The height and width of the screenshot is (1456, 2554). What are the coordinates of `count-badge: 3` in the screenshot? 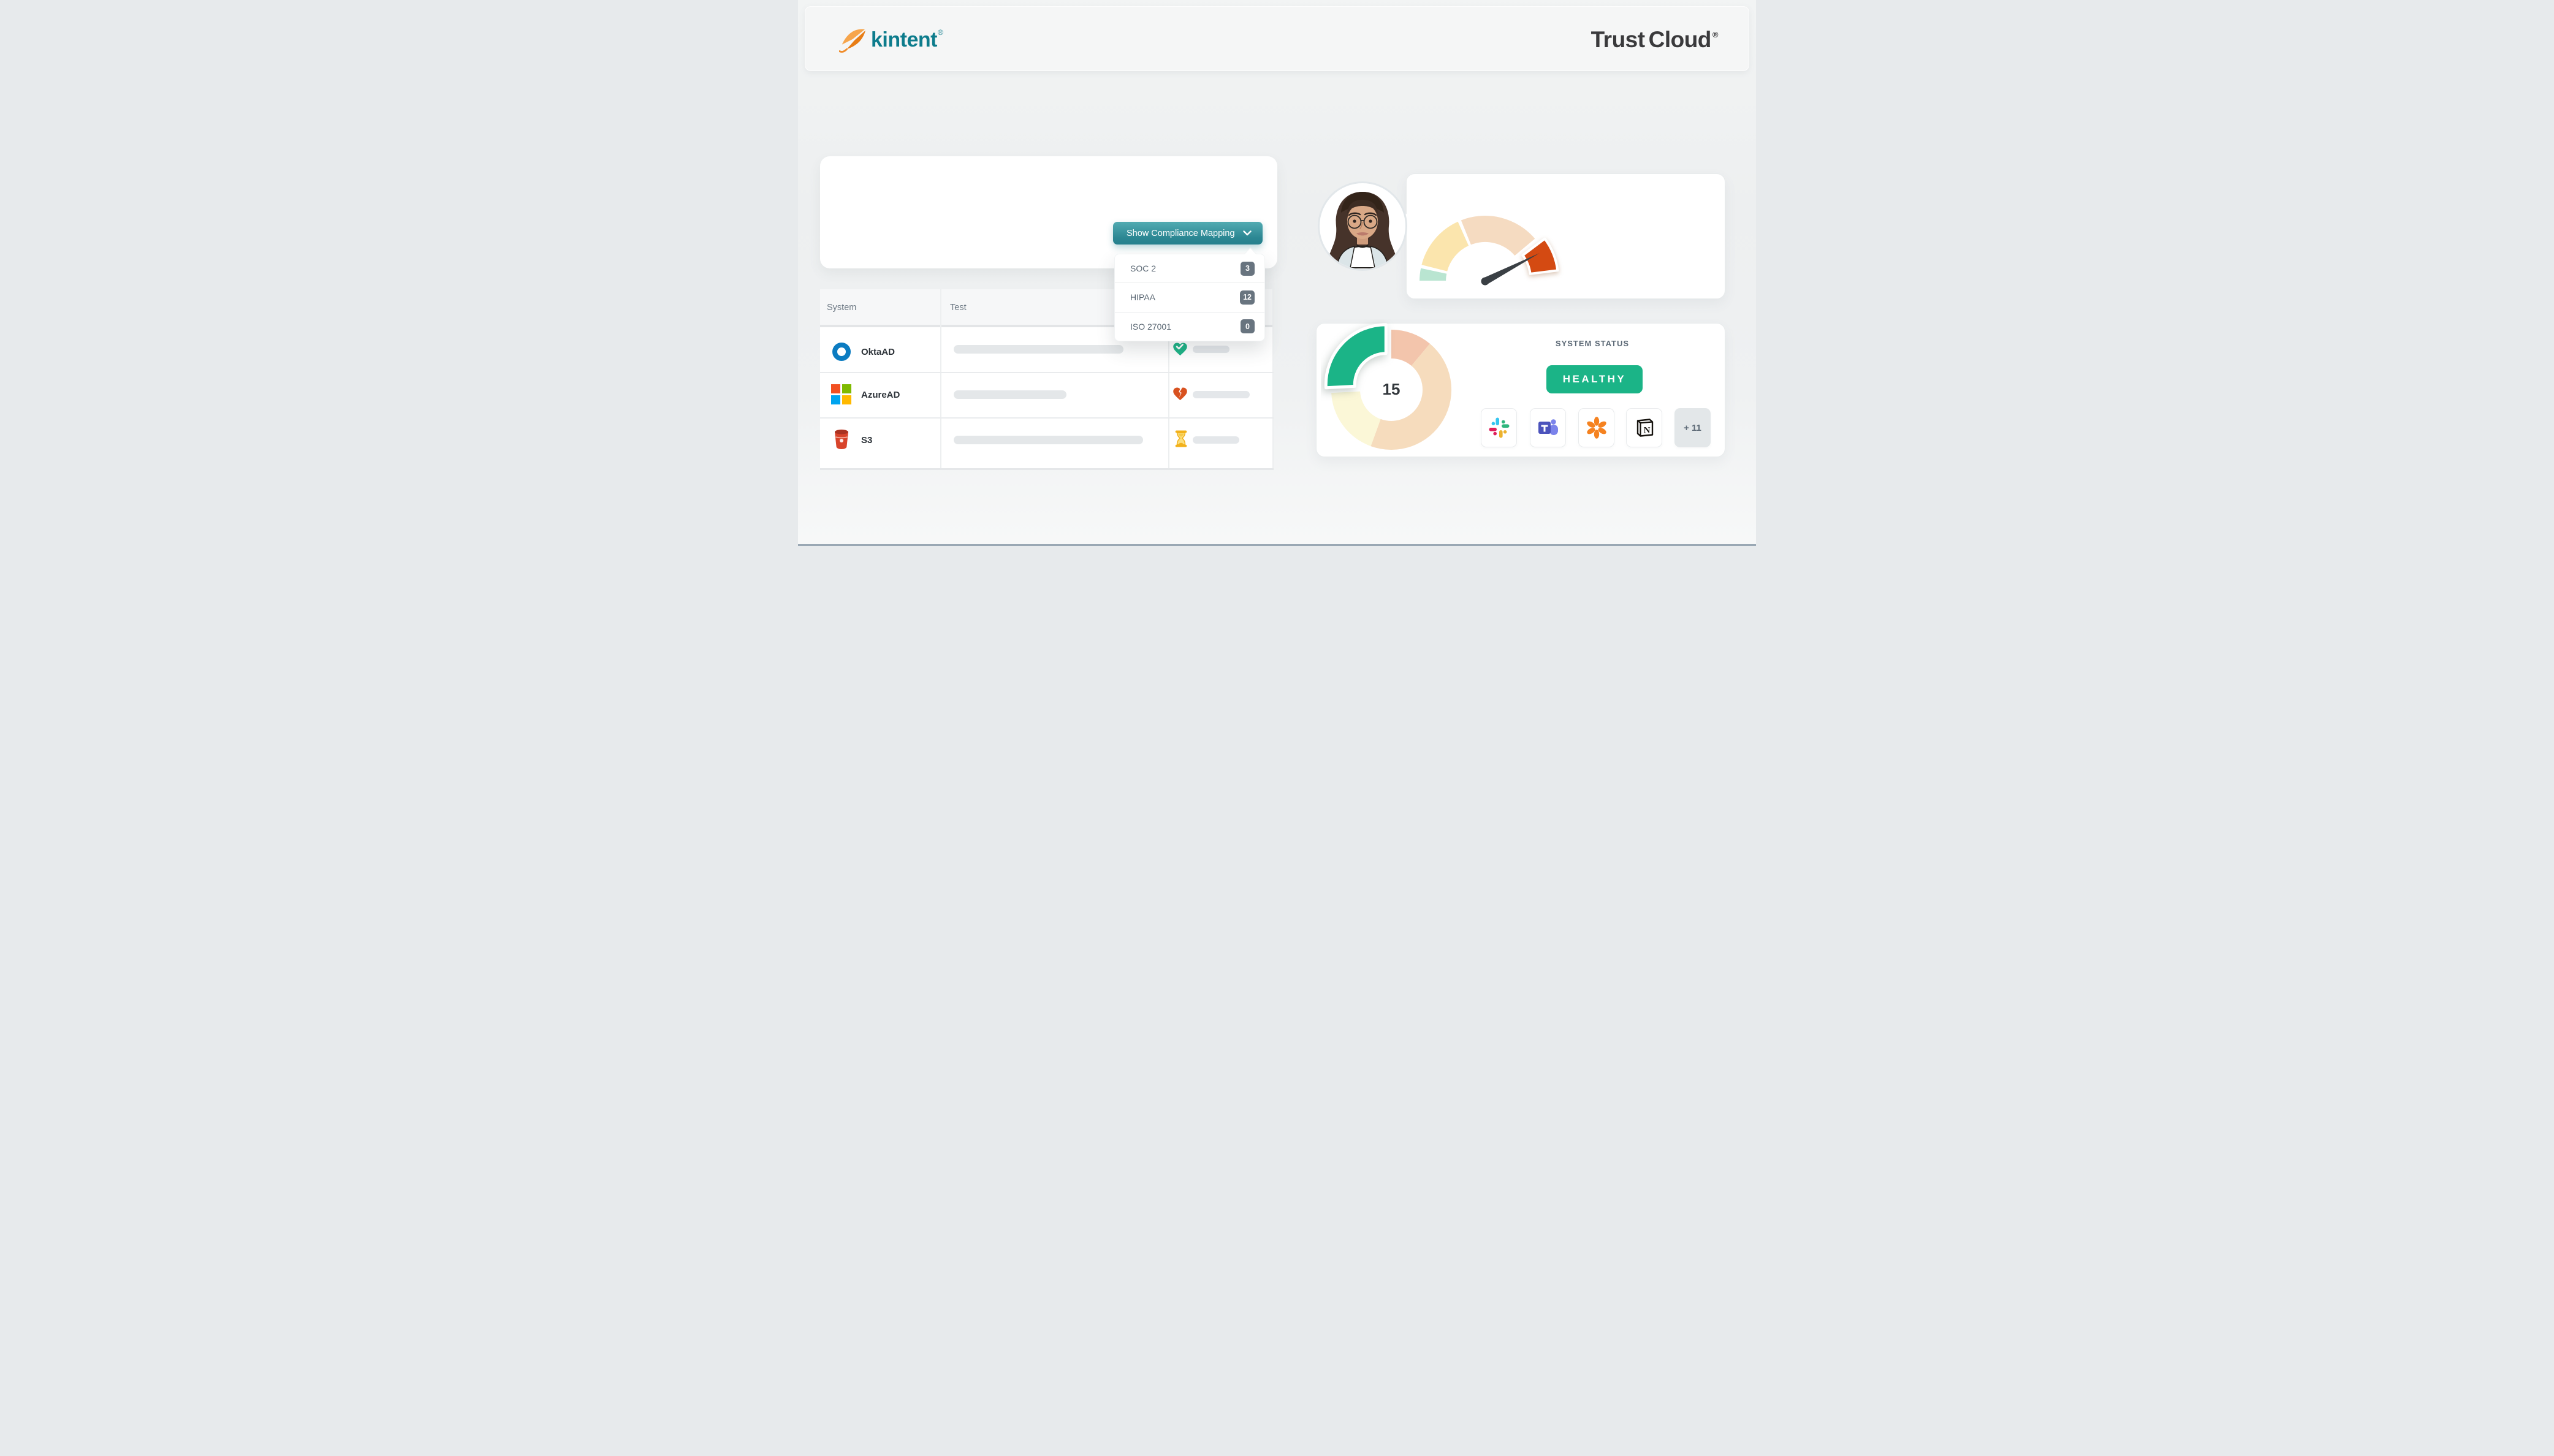 It's located at (1248, 268).